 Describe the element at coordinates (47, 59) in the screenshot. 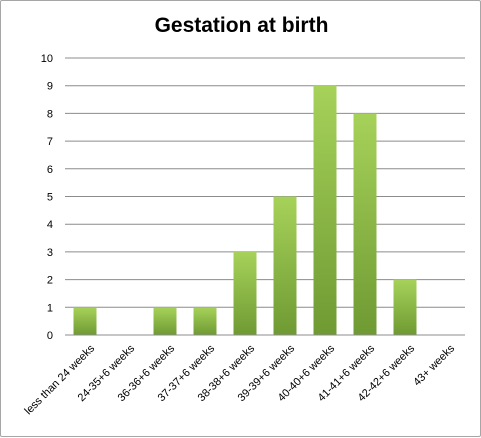

I see `y-tick-label: 10` at that location.